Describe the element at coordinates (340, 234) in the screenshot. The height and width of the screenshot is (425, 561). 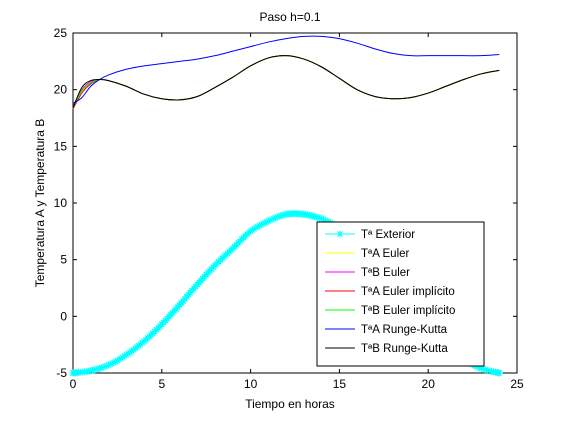
I see `legend-marker-star` at that location.